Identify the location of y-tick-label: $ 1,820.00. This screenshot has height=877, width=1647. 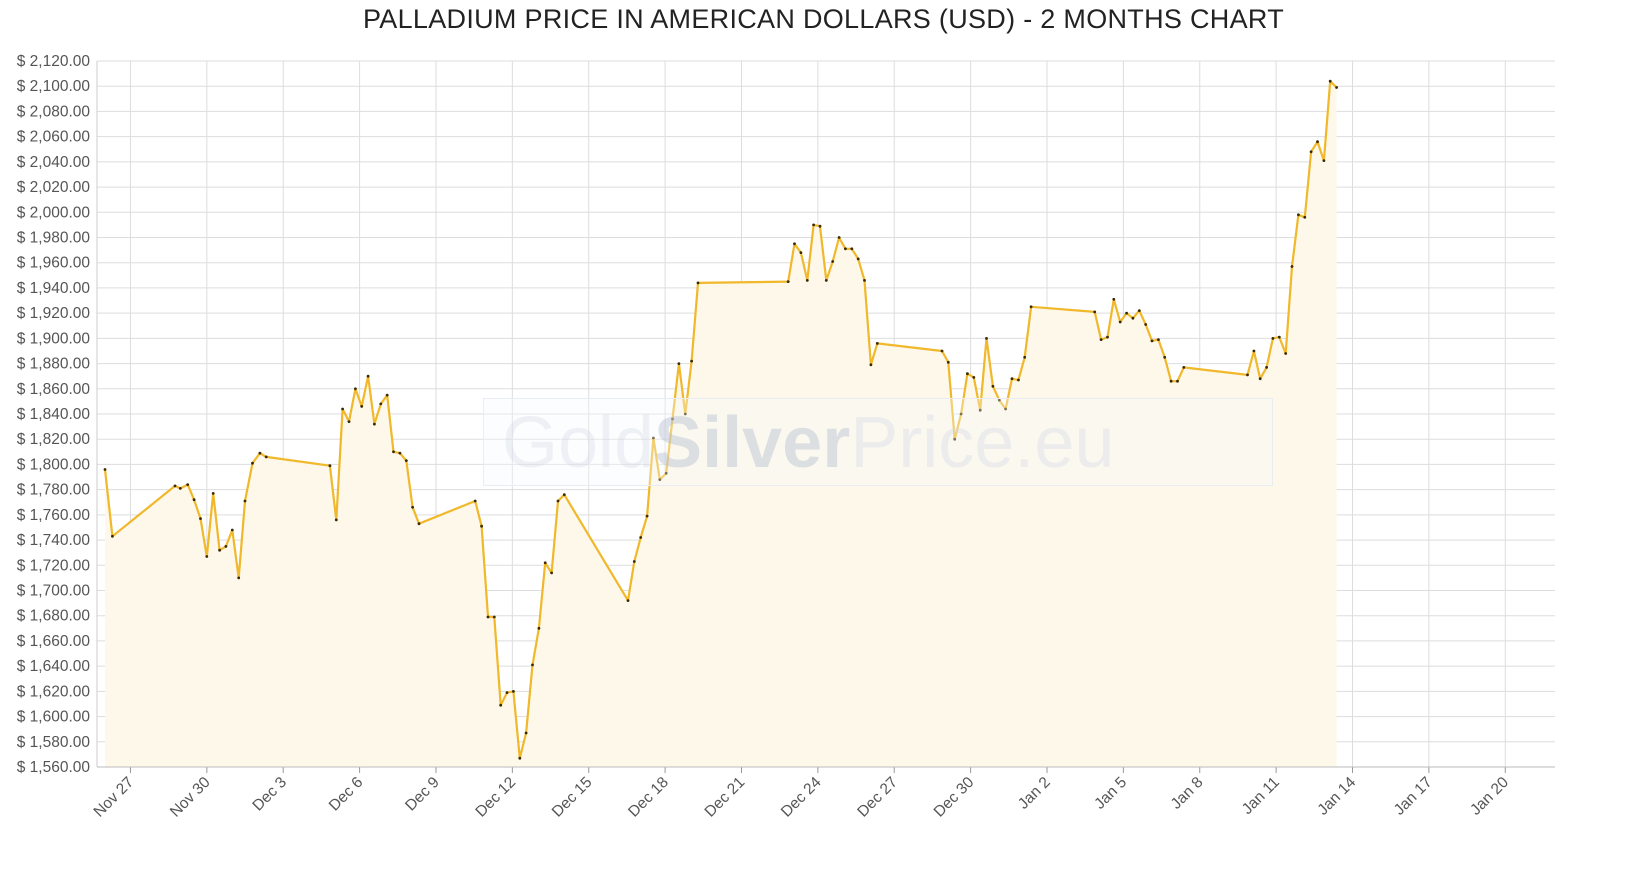
(54, 439).